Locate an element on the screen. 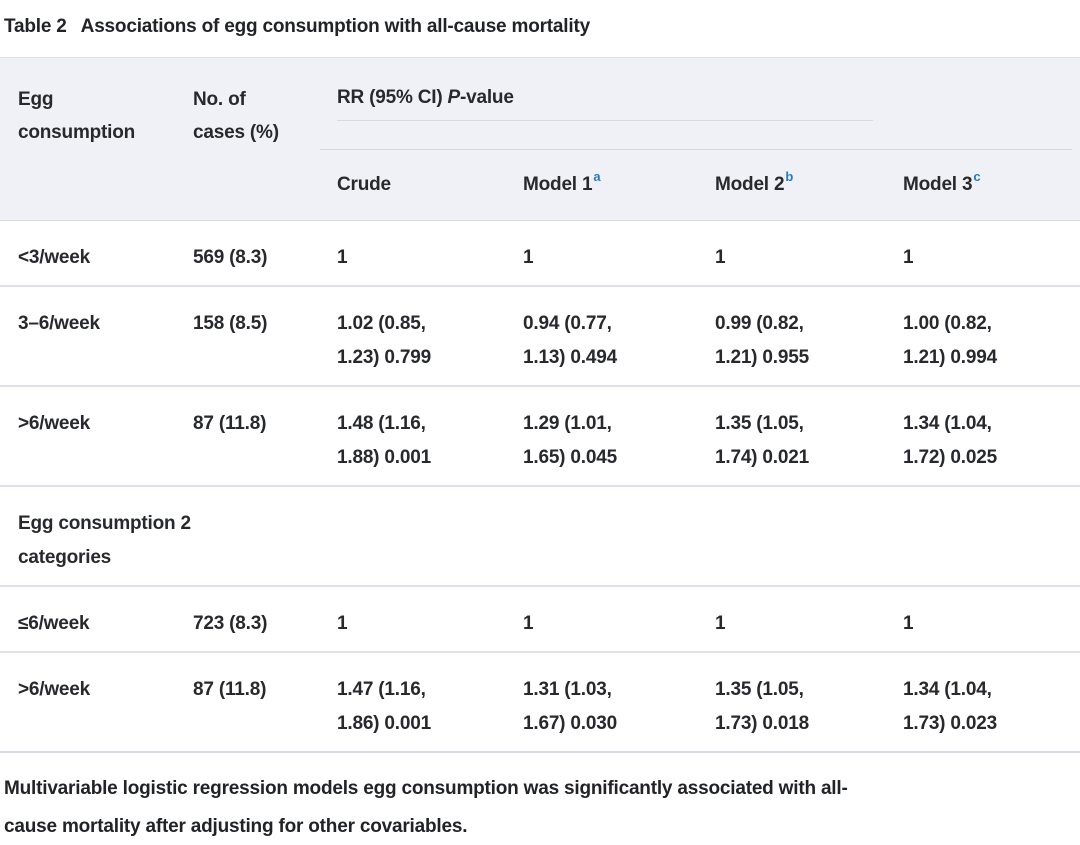  rr-crude-cell: 1.02 (0.85, 1.23) 0.799 is located at coordinates (412, 335).